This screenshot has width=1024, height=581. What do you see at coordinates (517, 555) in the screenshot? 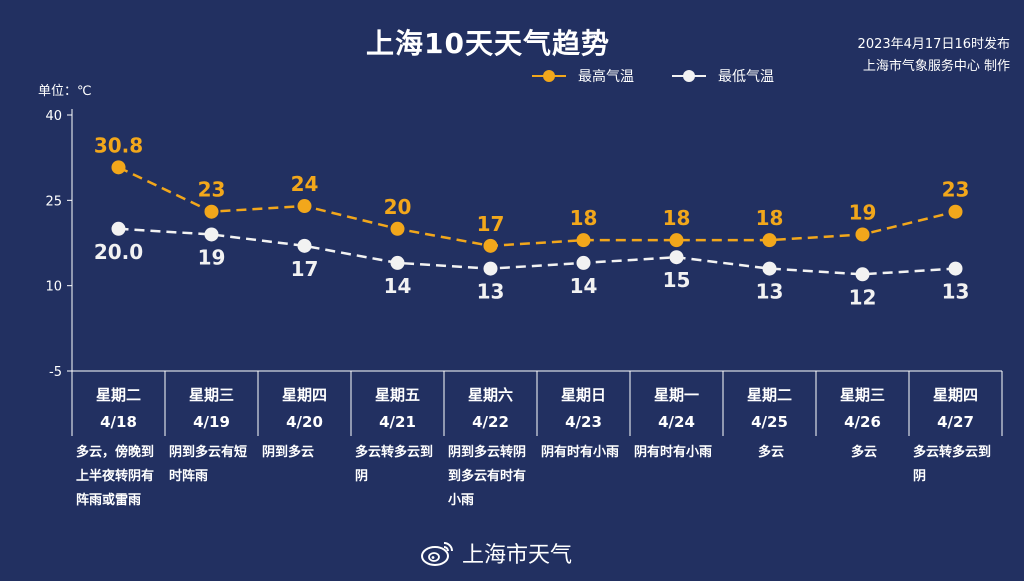
I see `watermark-text: 上海市天气` at bounding box center [517, 555].